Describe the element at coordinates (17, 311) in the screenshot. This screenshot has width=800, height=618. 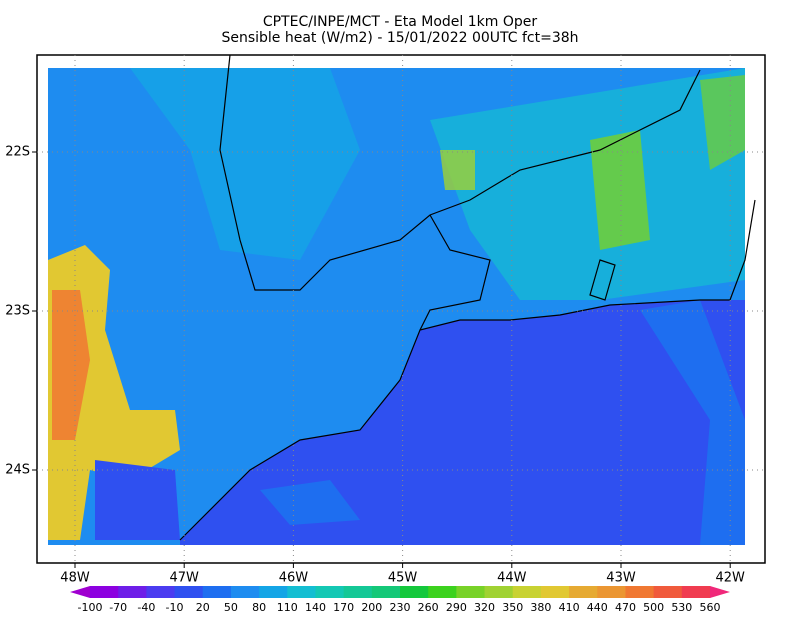
I see `lat-label: 23S` at that location.